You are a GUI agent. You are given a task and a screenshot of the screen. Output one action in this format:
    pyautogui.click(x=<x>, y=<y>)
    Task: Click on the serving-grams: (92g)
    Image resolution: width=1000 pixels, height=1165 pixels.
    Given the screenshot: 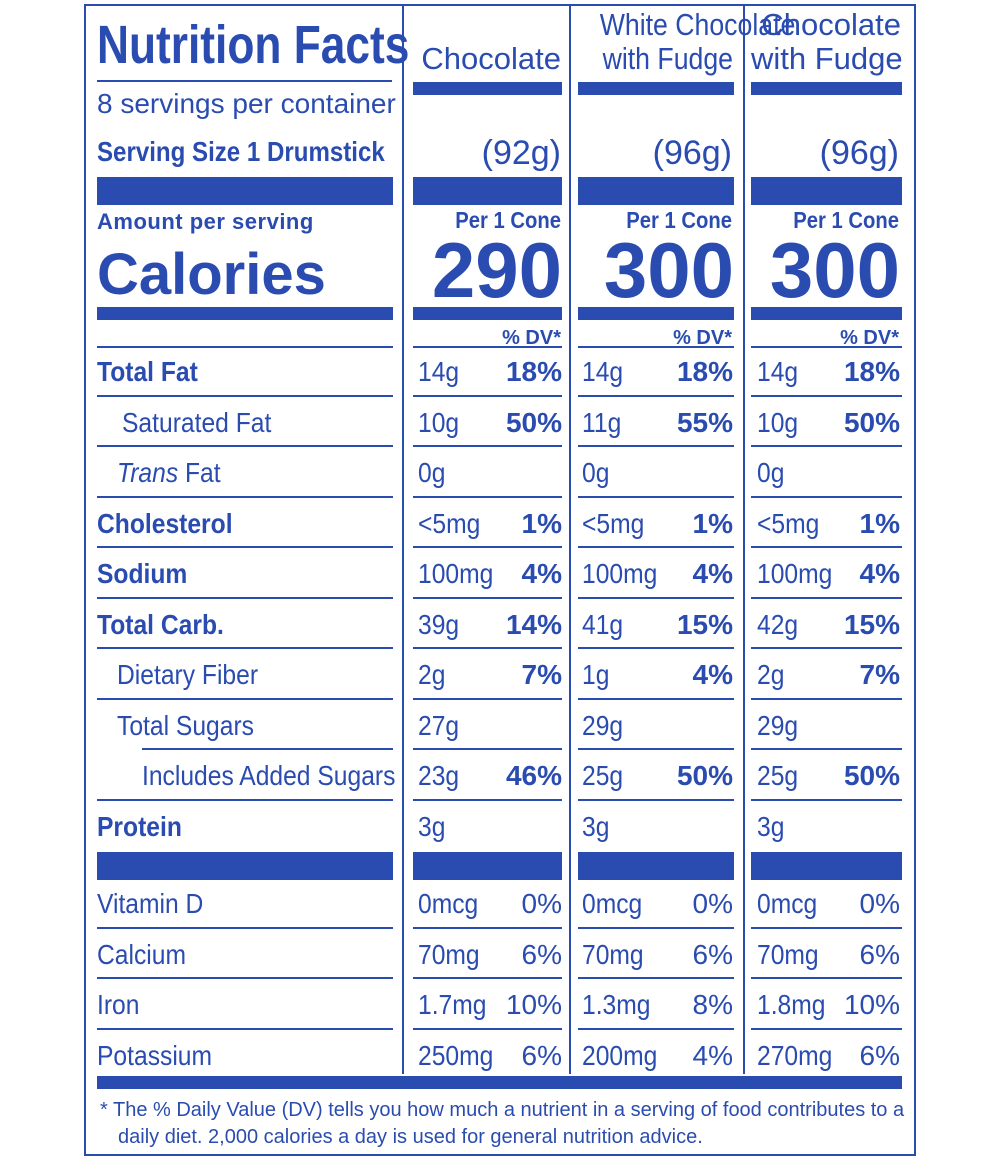 What is the action you would take?
    pyautogui.click(x=521, y=153)
    